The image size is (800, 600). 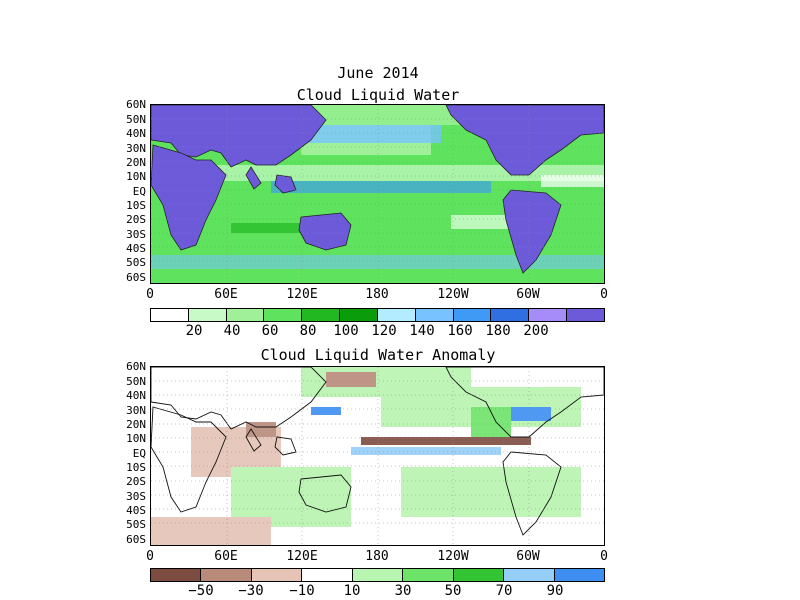 What do you see at coordinates (378, 73) in the screenshot?
I see `date-title: June 2014` at bounding box center [378, 73].